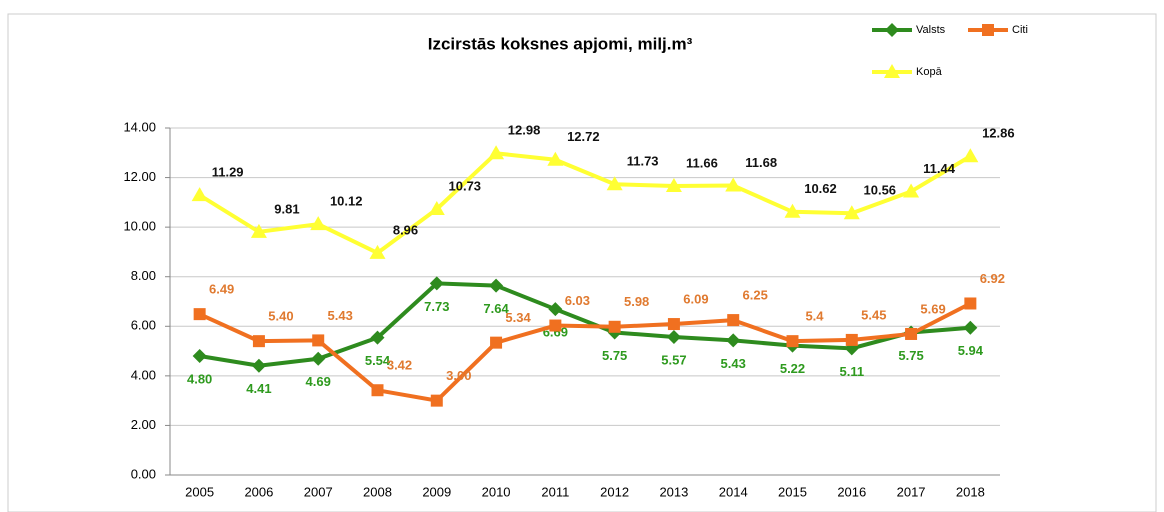  I want to click on data-label: 8.96, so click(405, 229).